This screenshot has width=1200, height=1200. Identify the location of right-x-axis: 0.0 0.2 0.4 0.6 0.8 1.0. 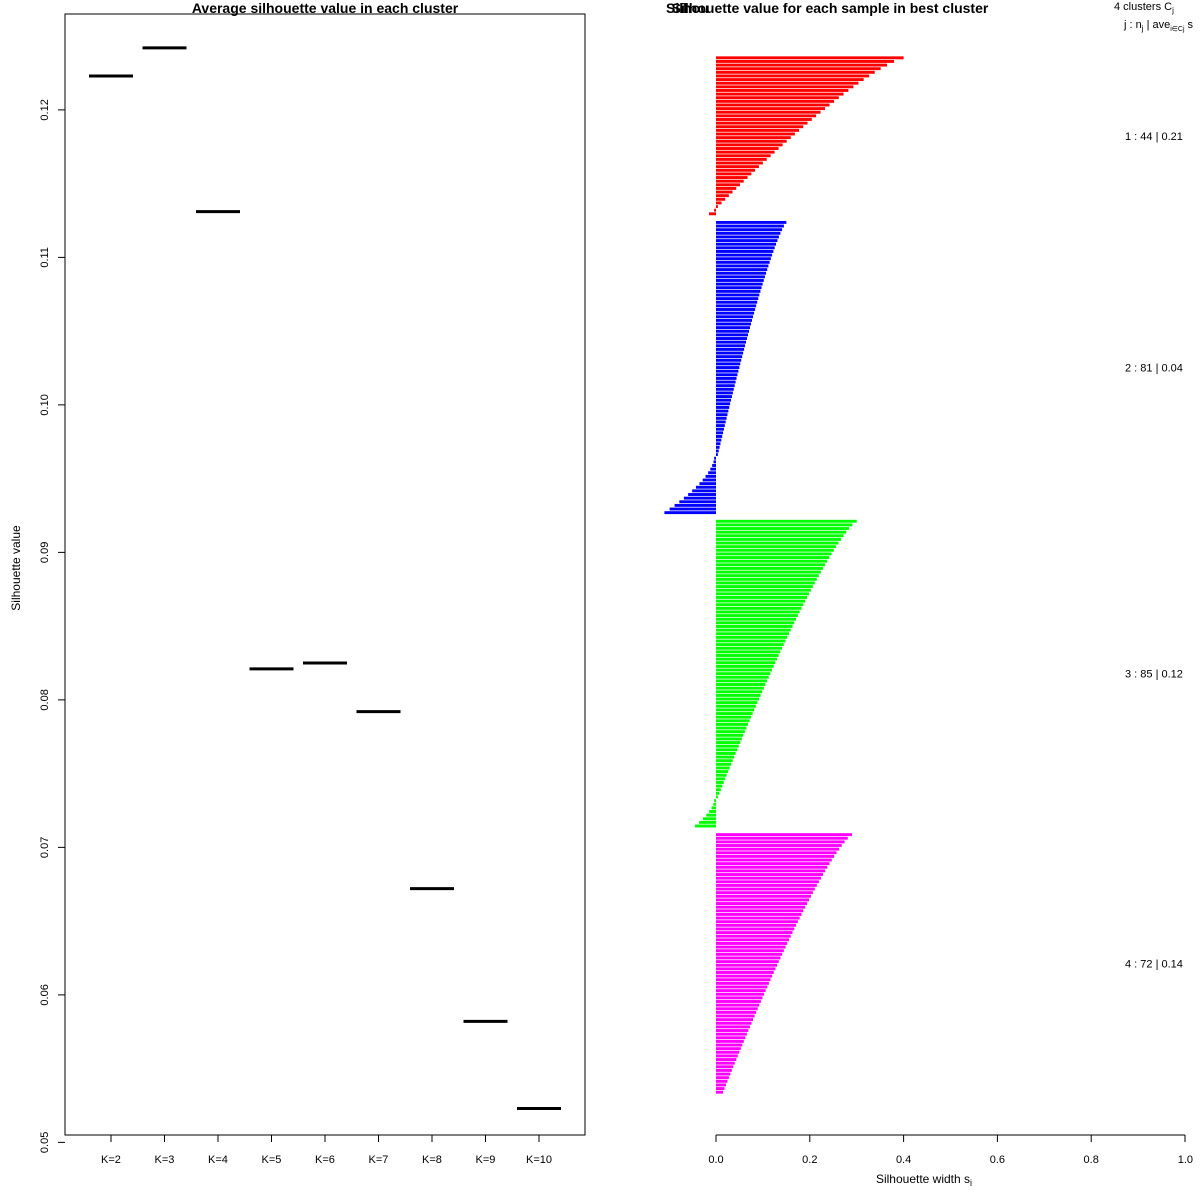
(950, 1150).